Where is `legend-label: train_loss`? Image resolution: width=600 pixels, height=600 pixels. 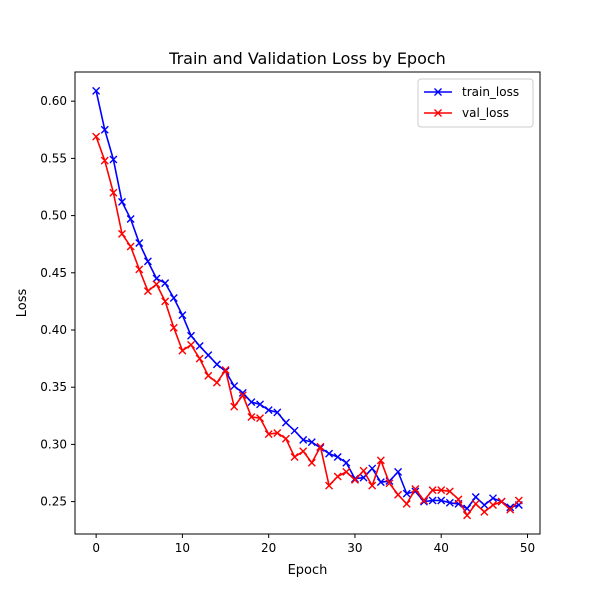
legend-label: train_loss is located at coordinates (490, 92).